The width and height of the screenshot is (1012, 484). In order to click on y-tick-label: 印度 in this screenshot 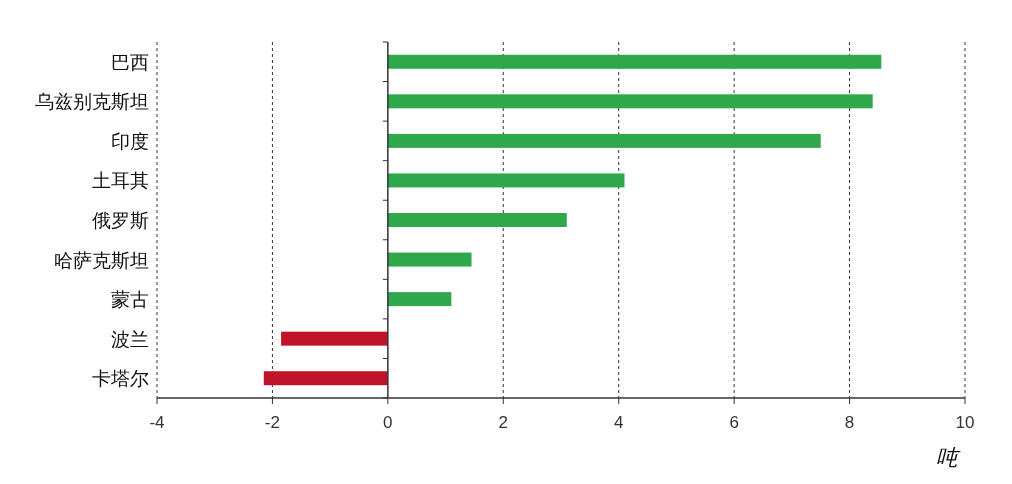, I will do `click(130, 141)`.